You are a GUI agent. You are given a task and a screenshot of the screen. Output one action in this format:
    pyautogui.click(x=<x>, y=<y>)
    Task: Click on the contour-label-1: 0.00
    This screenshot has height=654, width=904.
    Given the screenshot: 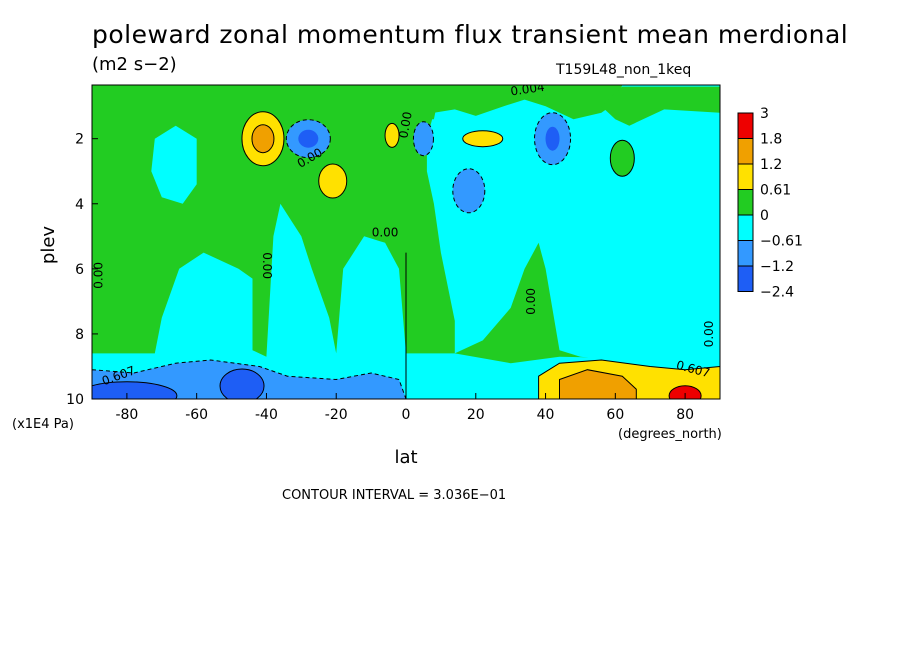 What is the action you would take?
    pyautogui.click(x=267, y=265)
    